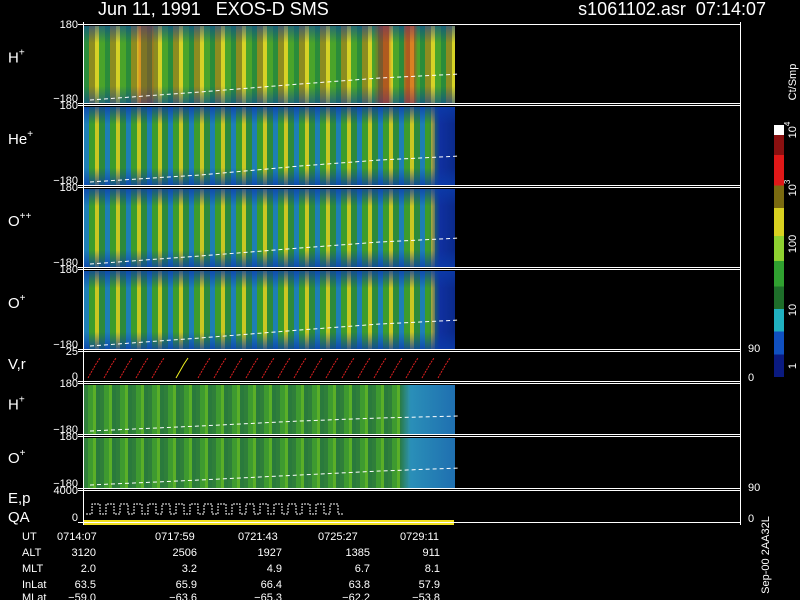 This screenshot has height=600, width=800. Describe the element at coordinates (787, 181) in the screenshot. I see `label-sup: 3` at that location.